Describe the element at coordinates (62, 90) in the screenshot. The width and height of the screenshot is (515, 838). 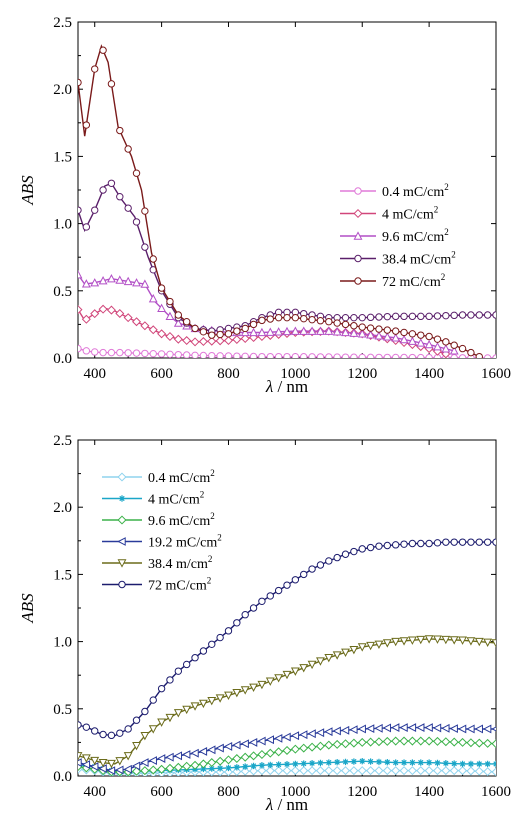
I see `y-tick-label: 2.0` at that location.